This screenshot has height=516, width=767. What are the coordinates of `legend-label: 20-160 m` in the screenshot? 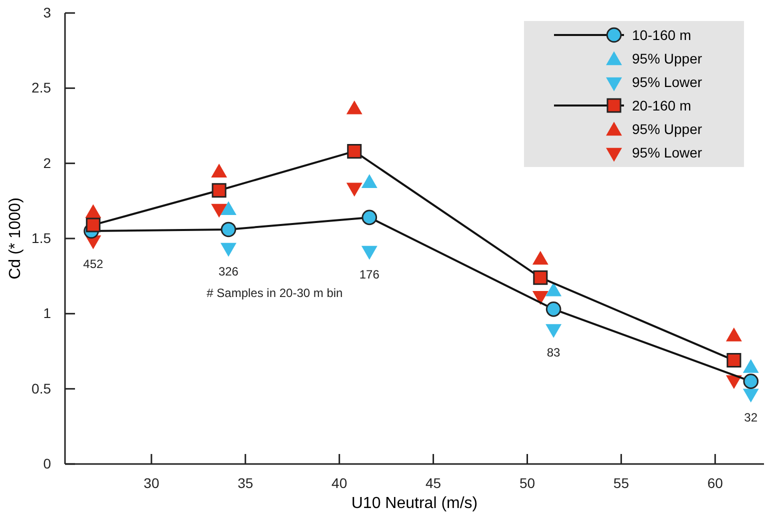 It's located at (662, 106).